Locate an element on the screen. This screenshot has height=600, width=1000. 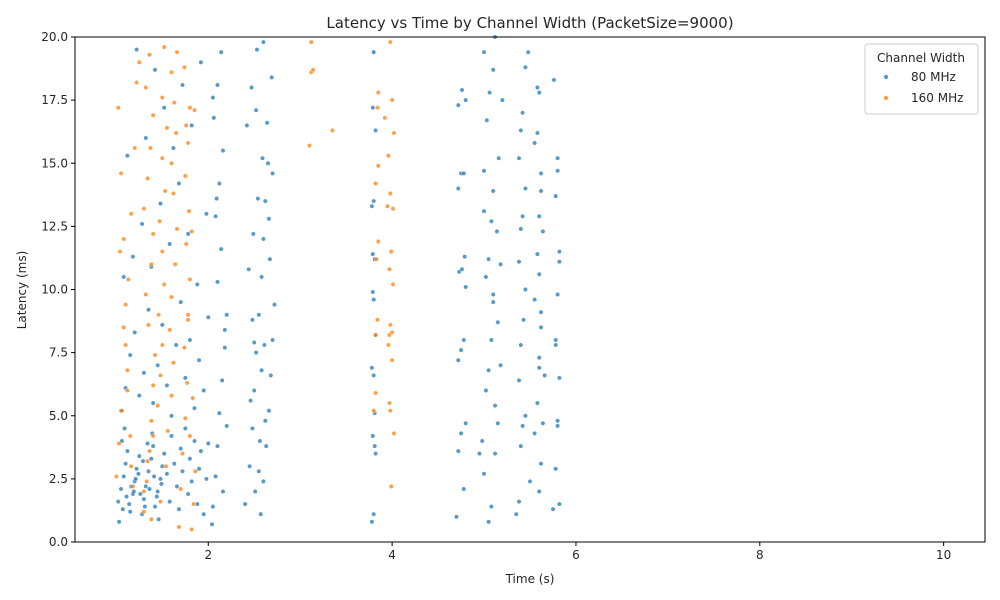
legend-label-80-mhz: 80 MHz is located at coordinates (933, 77).